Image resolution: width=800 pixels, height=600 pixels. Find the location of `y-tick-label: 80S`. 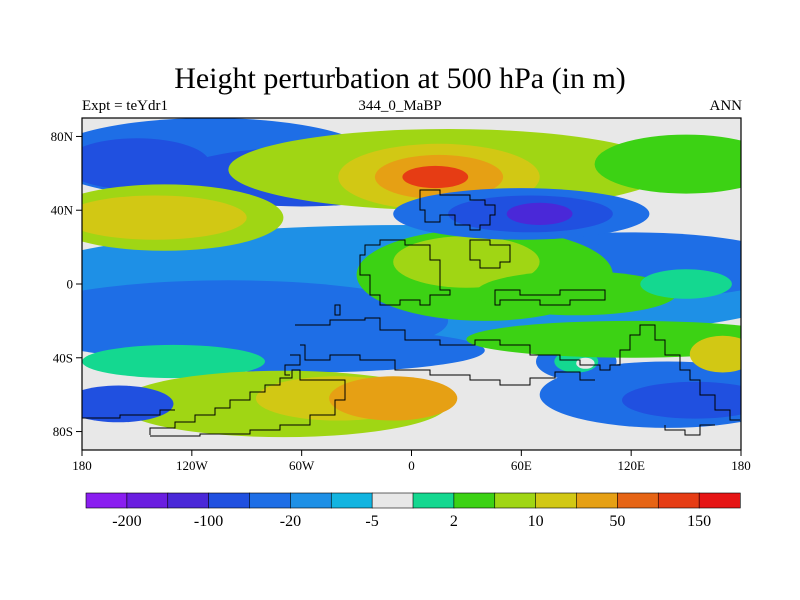

y-tick-label: 80S is located at coordinates (63, 431).